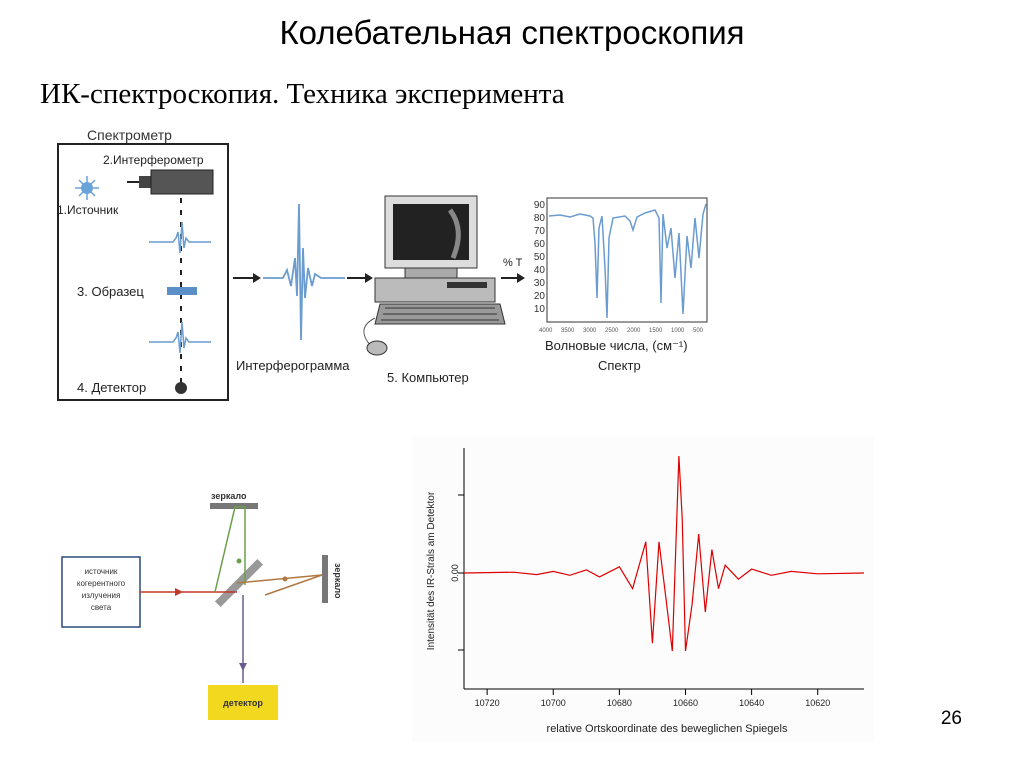 The height and width of the screenshot is (768, 1024). What do you see at coordinates (540, 218) in the screenshot?
I see `spectrum-ytick: 80` at bounding box center [540, 218].